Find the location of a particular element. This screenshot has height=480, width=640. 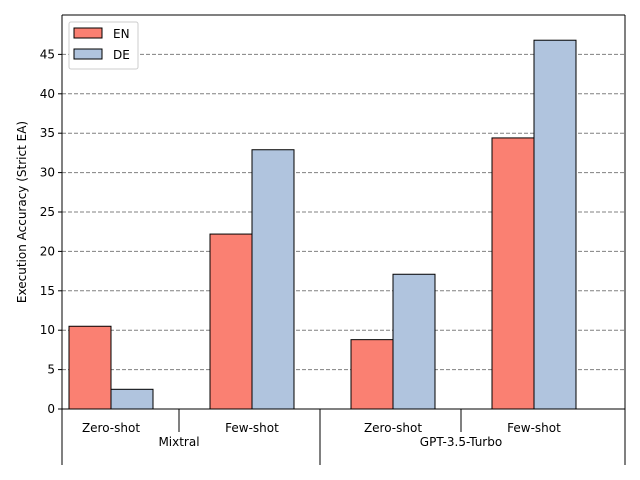

y-tick-label: 10 is located at coordinates (47, 330).